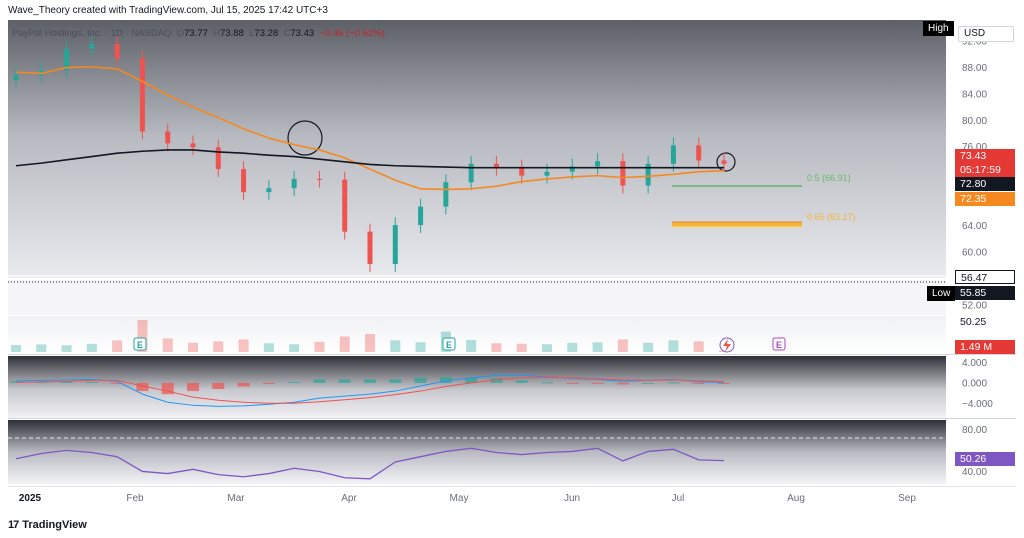 The width and height of the screenshot is (1024, 538). Describe the element at coordinates (974, 253) in the screenshot. I see `price-axis-label: 60.00` at that location.